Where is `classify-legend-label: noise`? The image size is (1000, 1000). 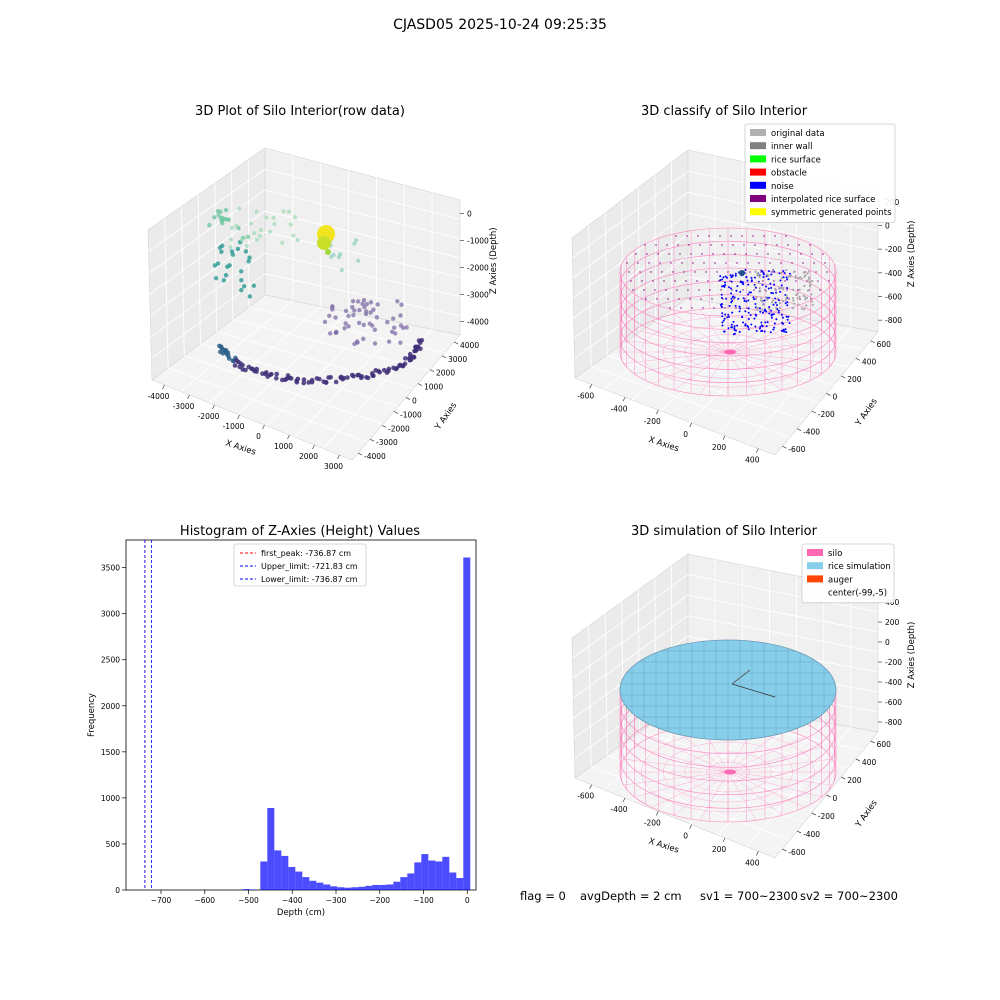
classify-legend-label: noise is located at coordinates (782, 187).